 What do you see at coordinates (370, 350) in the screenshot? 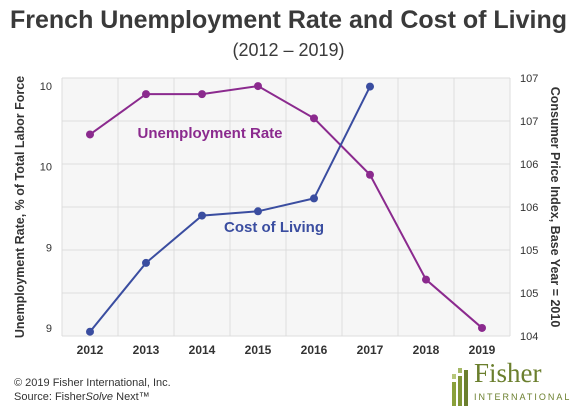
I see `x-tick-label: 2017` at bounding box center [370, 350].